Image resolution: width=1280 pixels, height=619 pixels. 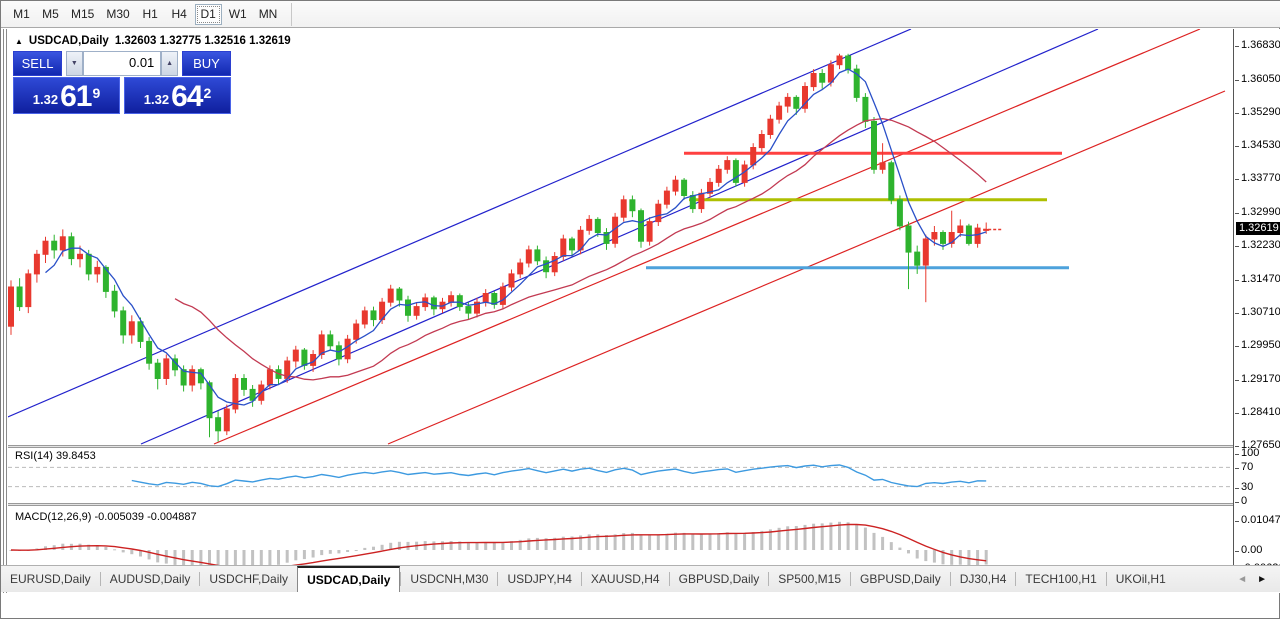 What do you see at coordinates (187, 96) in the screenshot?
I see `buy-price-pips: 64` at bounding box center [187, 96].